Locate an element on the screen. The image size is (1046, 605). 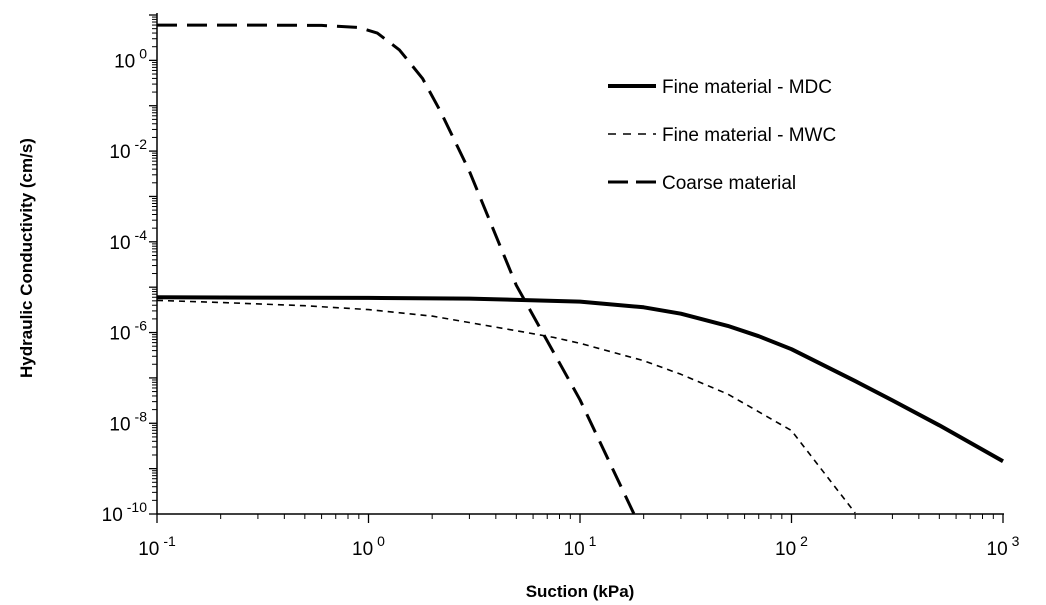
y-tick-label: 10 -2 is located at coordinates (128, 149).